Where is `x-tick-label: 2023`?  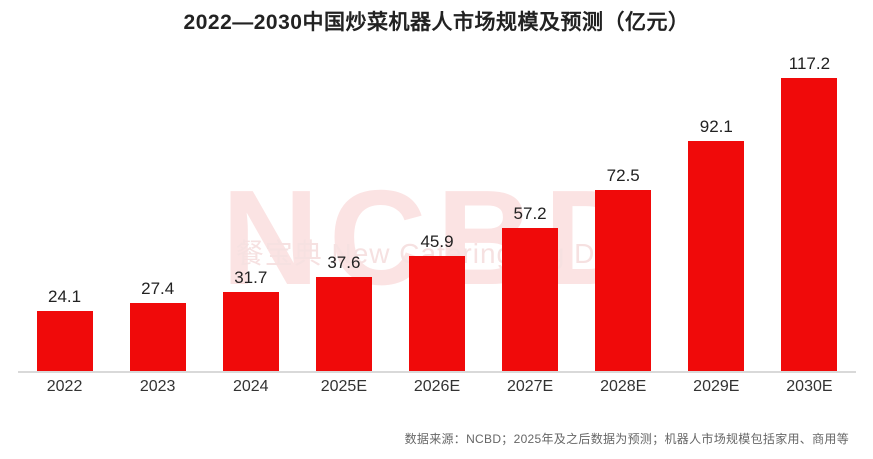
x-tick-label: 2023 is located at coordinates (157, 386).